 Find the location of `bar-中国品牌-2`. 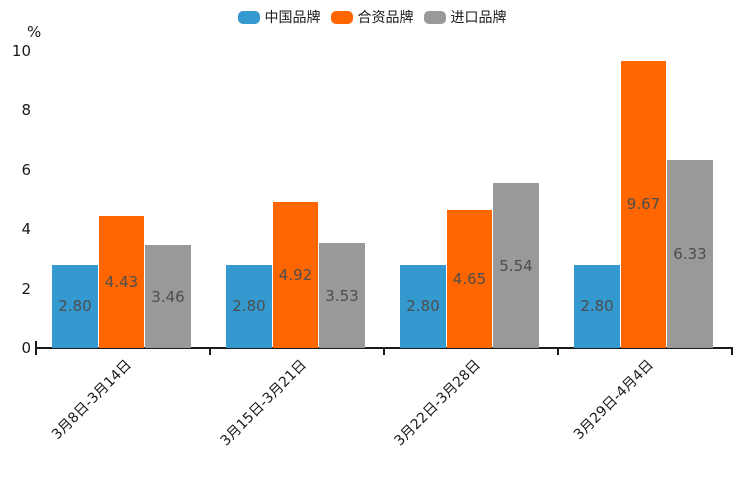

bar-中国品牌-2 is located at coordinates (249, 306).